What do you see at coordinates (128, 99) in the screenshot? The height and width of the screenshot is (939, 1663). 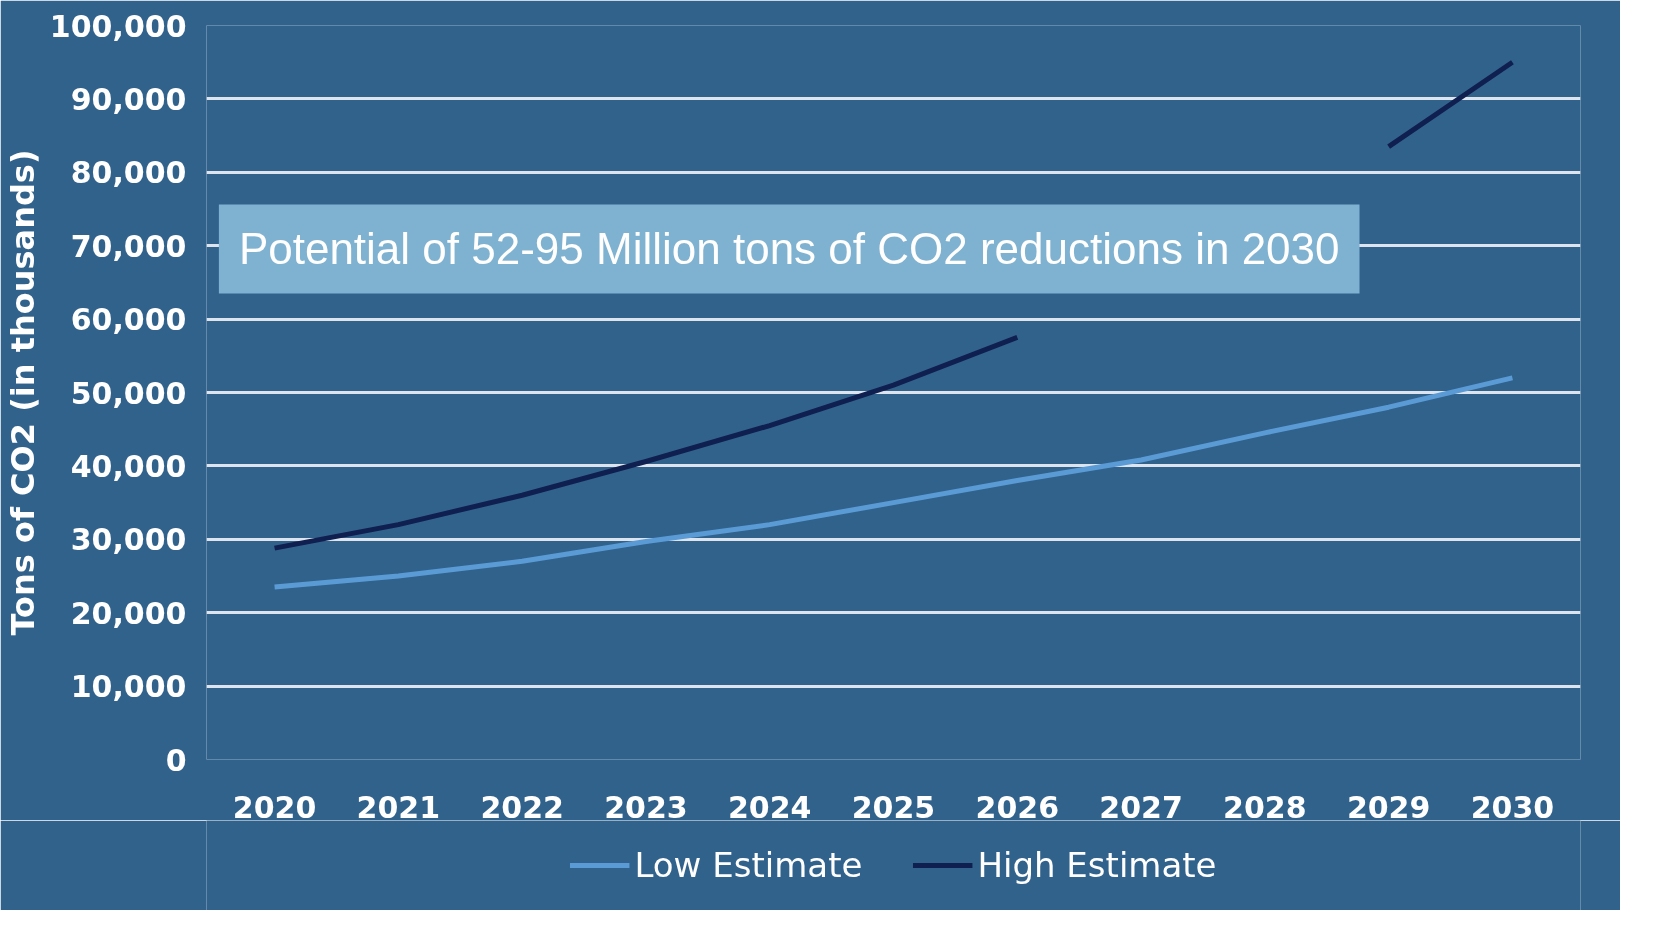 I see `y-tick-label: 90,000` at bounding box center [128, 99].